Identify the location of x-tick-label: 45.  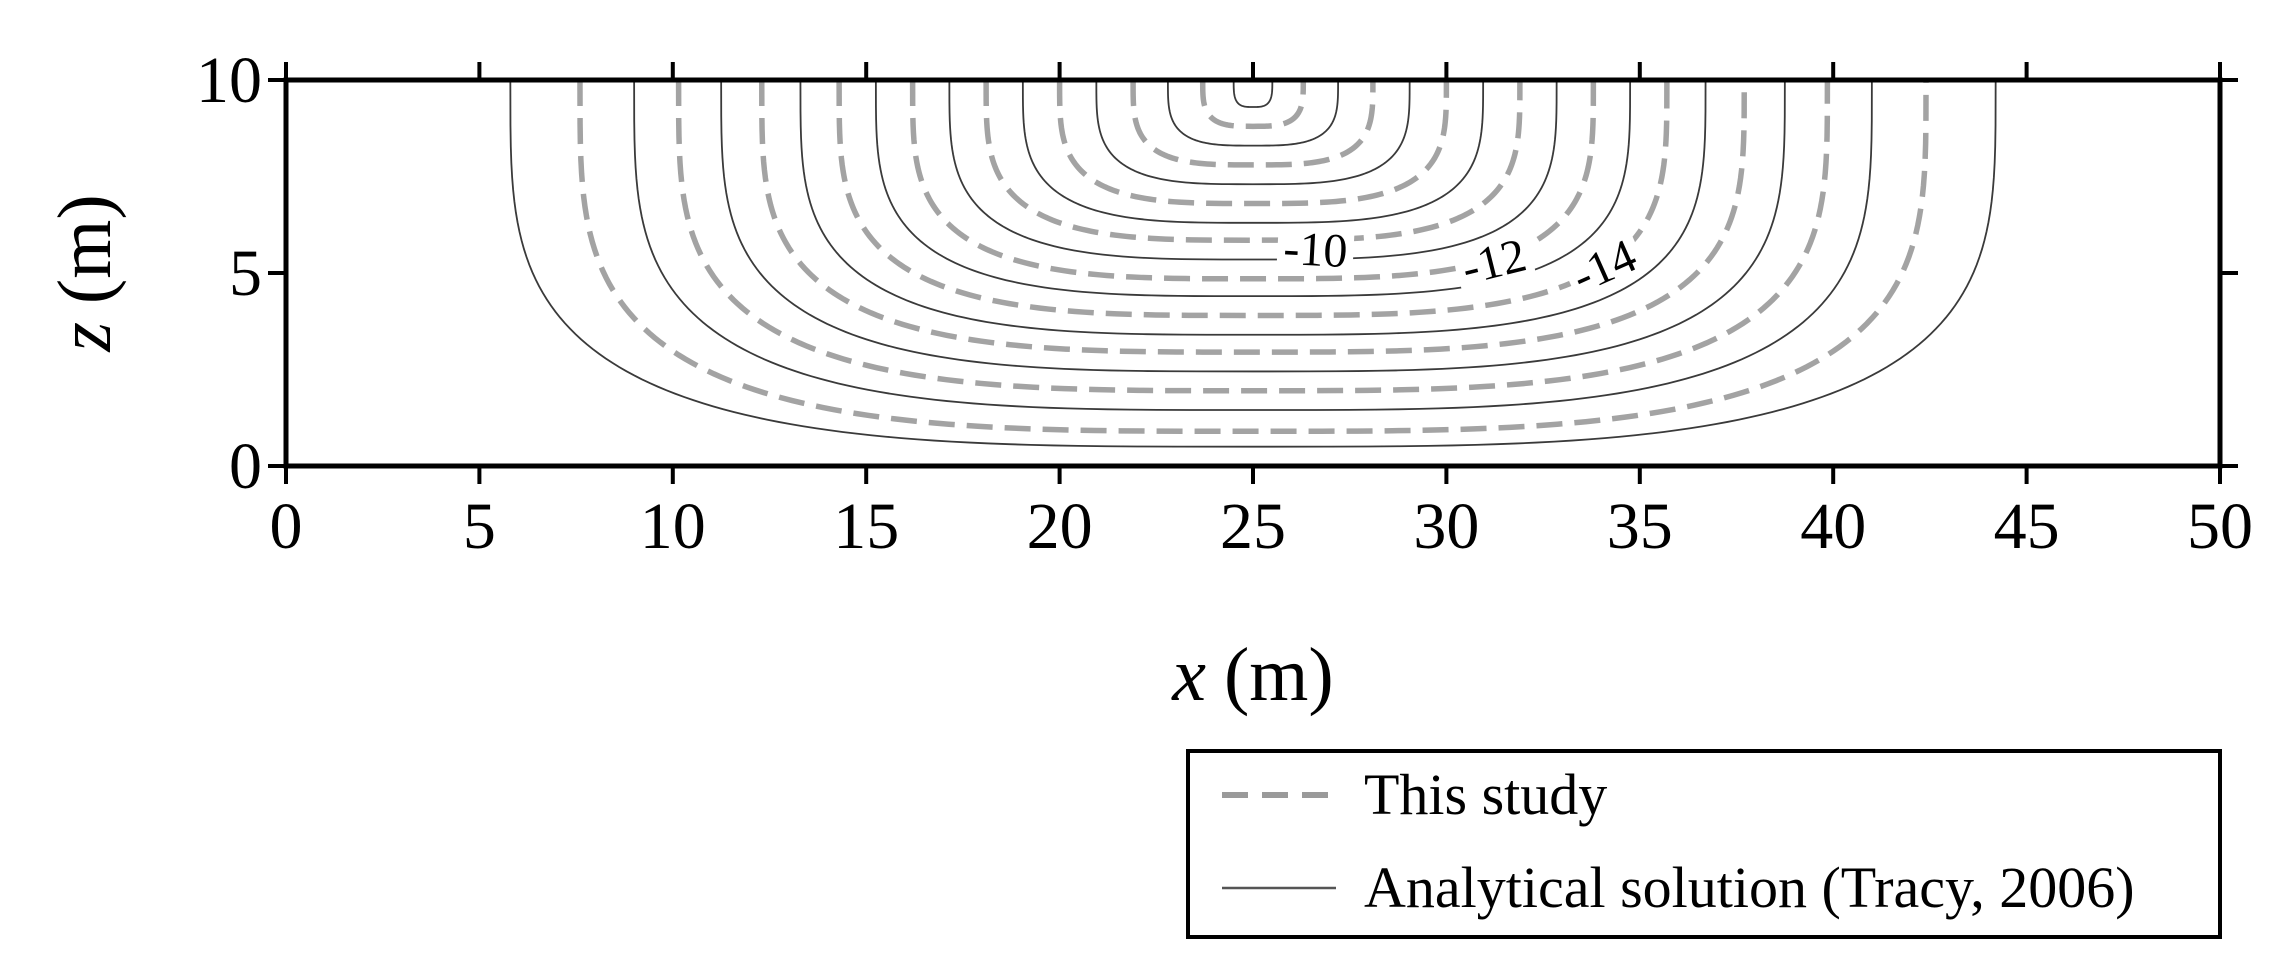
(2027, 526).